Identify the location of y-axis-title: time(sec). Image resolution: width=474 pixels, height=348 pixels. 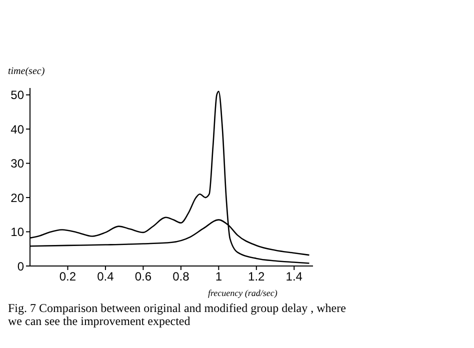
(26, 71).